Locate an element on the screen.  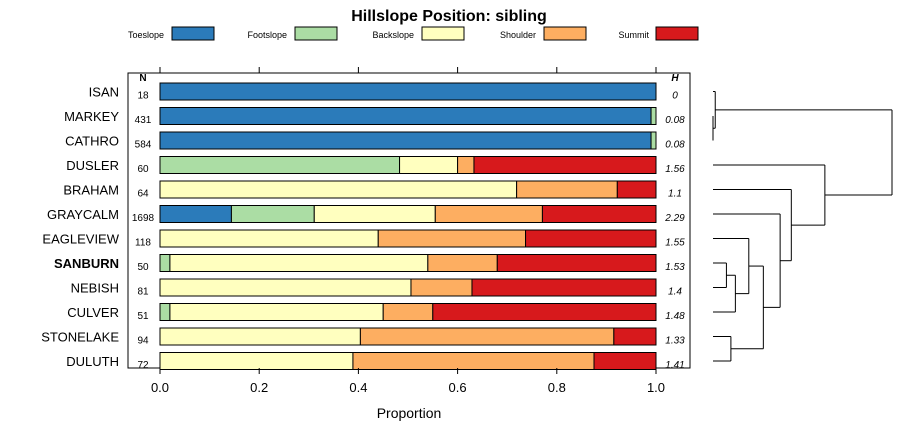
x-tick-label: 0.4 is located at coordinates (358, 387).